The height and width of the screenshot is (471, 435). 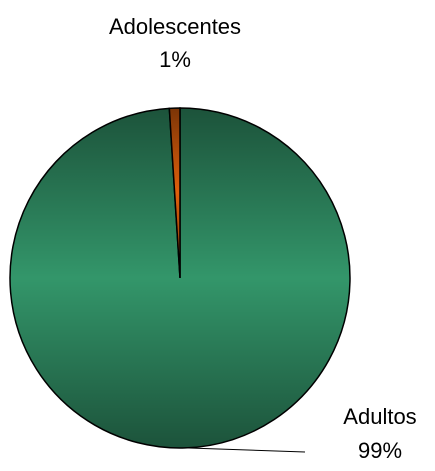 What do you see at coordinates (174, 193) in the screenshot?
I see `slice-shading` at bounding box center [174, 193].